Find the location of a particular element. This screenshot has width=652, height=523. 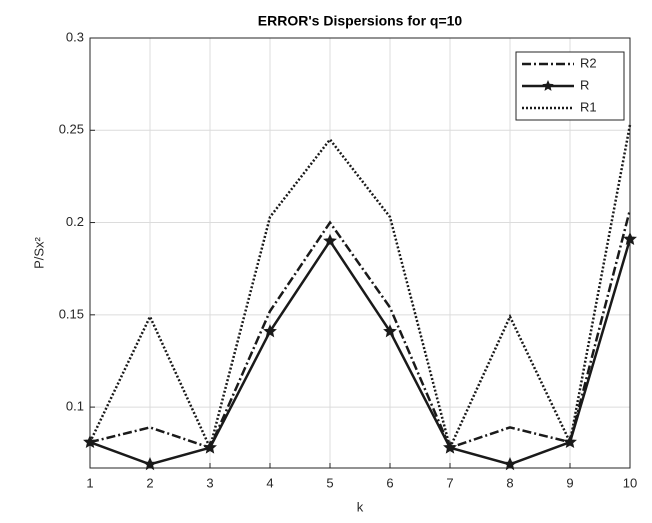

y-tick-label: 0.25 is located at coordinates (71, 129).